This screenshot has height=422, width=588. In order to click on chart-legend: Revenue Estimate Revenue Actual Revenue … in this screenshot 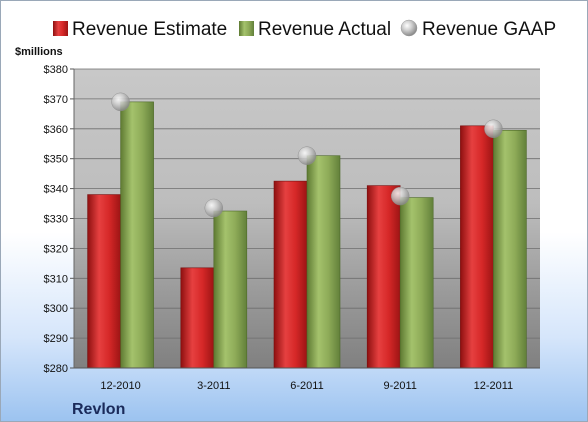, I will do `click(304, 29)`.